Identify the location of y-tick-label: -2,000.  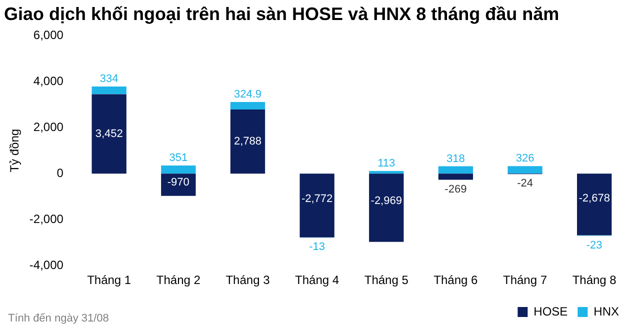
(46, 219).